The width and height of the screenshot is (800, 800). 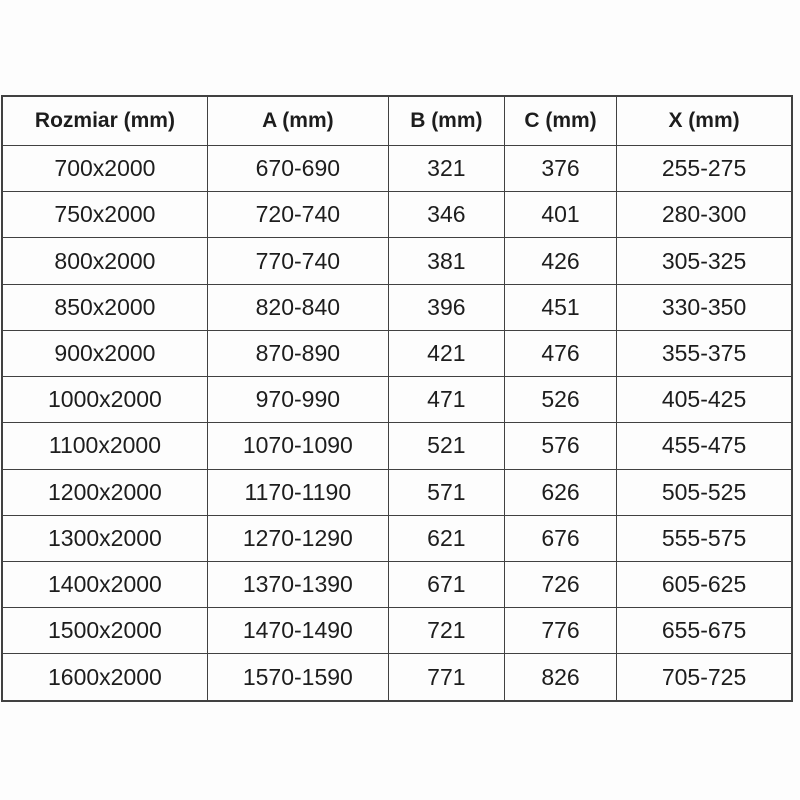 I want to click on table-cell: 676, so click(x=560, y=538).